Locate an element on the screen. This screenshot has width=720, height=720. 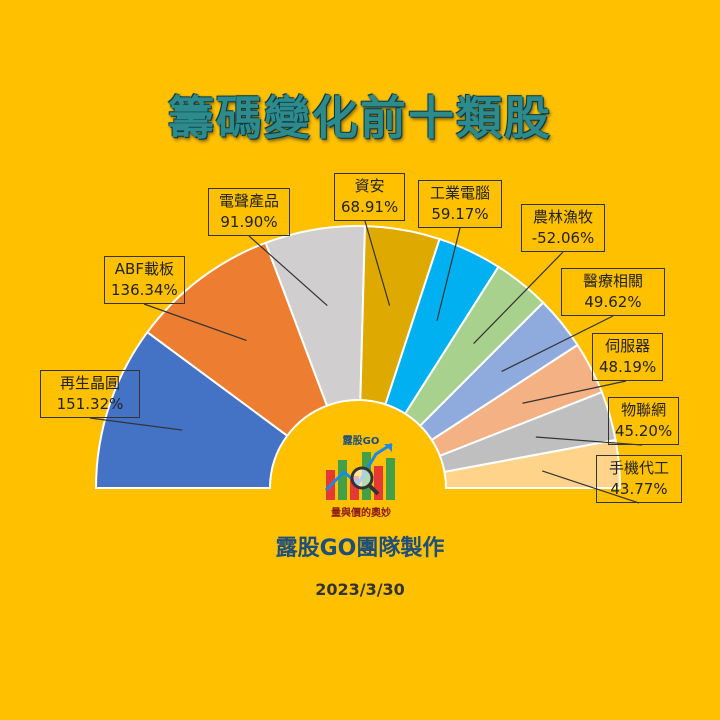
data-label: 手機代工 43.77% is located at coordinates (639, 479).